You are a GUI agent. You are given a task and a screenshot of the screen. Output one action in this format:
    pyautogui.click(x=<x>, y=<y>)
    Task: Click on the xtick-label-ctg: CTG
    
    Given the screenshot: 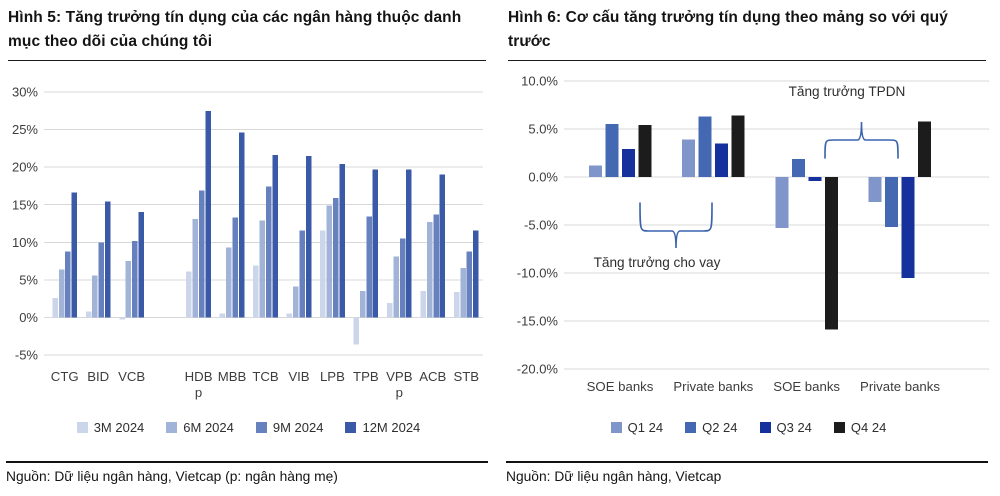 What is the action you would take?
    pyautogui.click(x=65, y=376)
    